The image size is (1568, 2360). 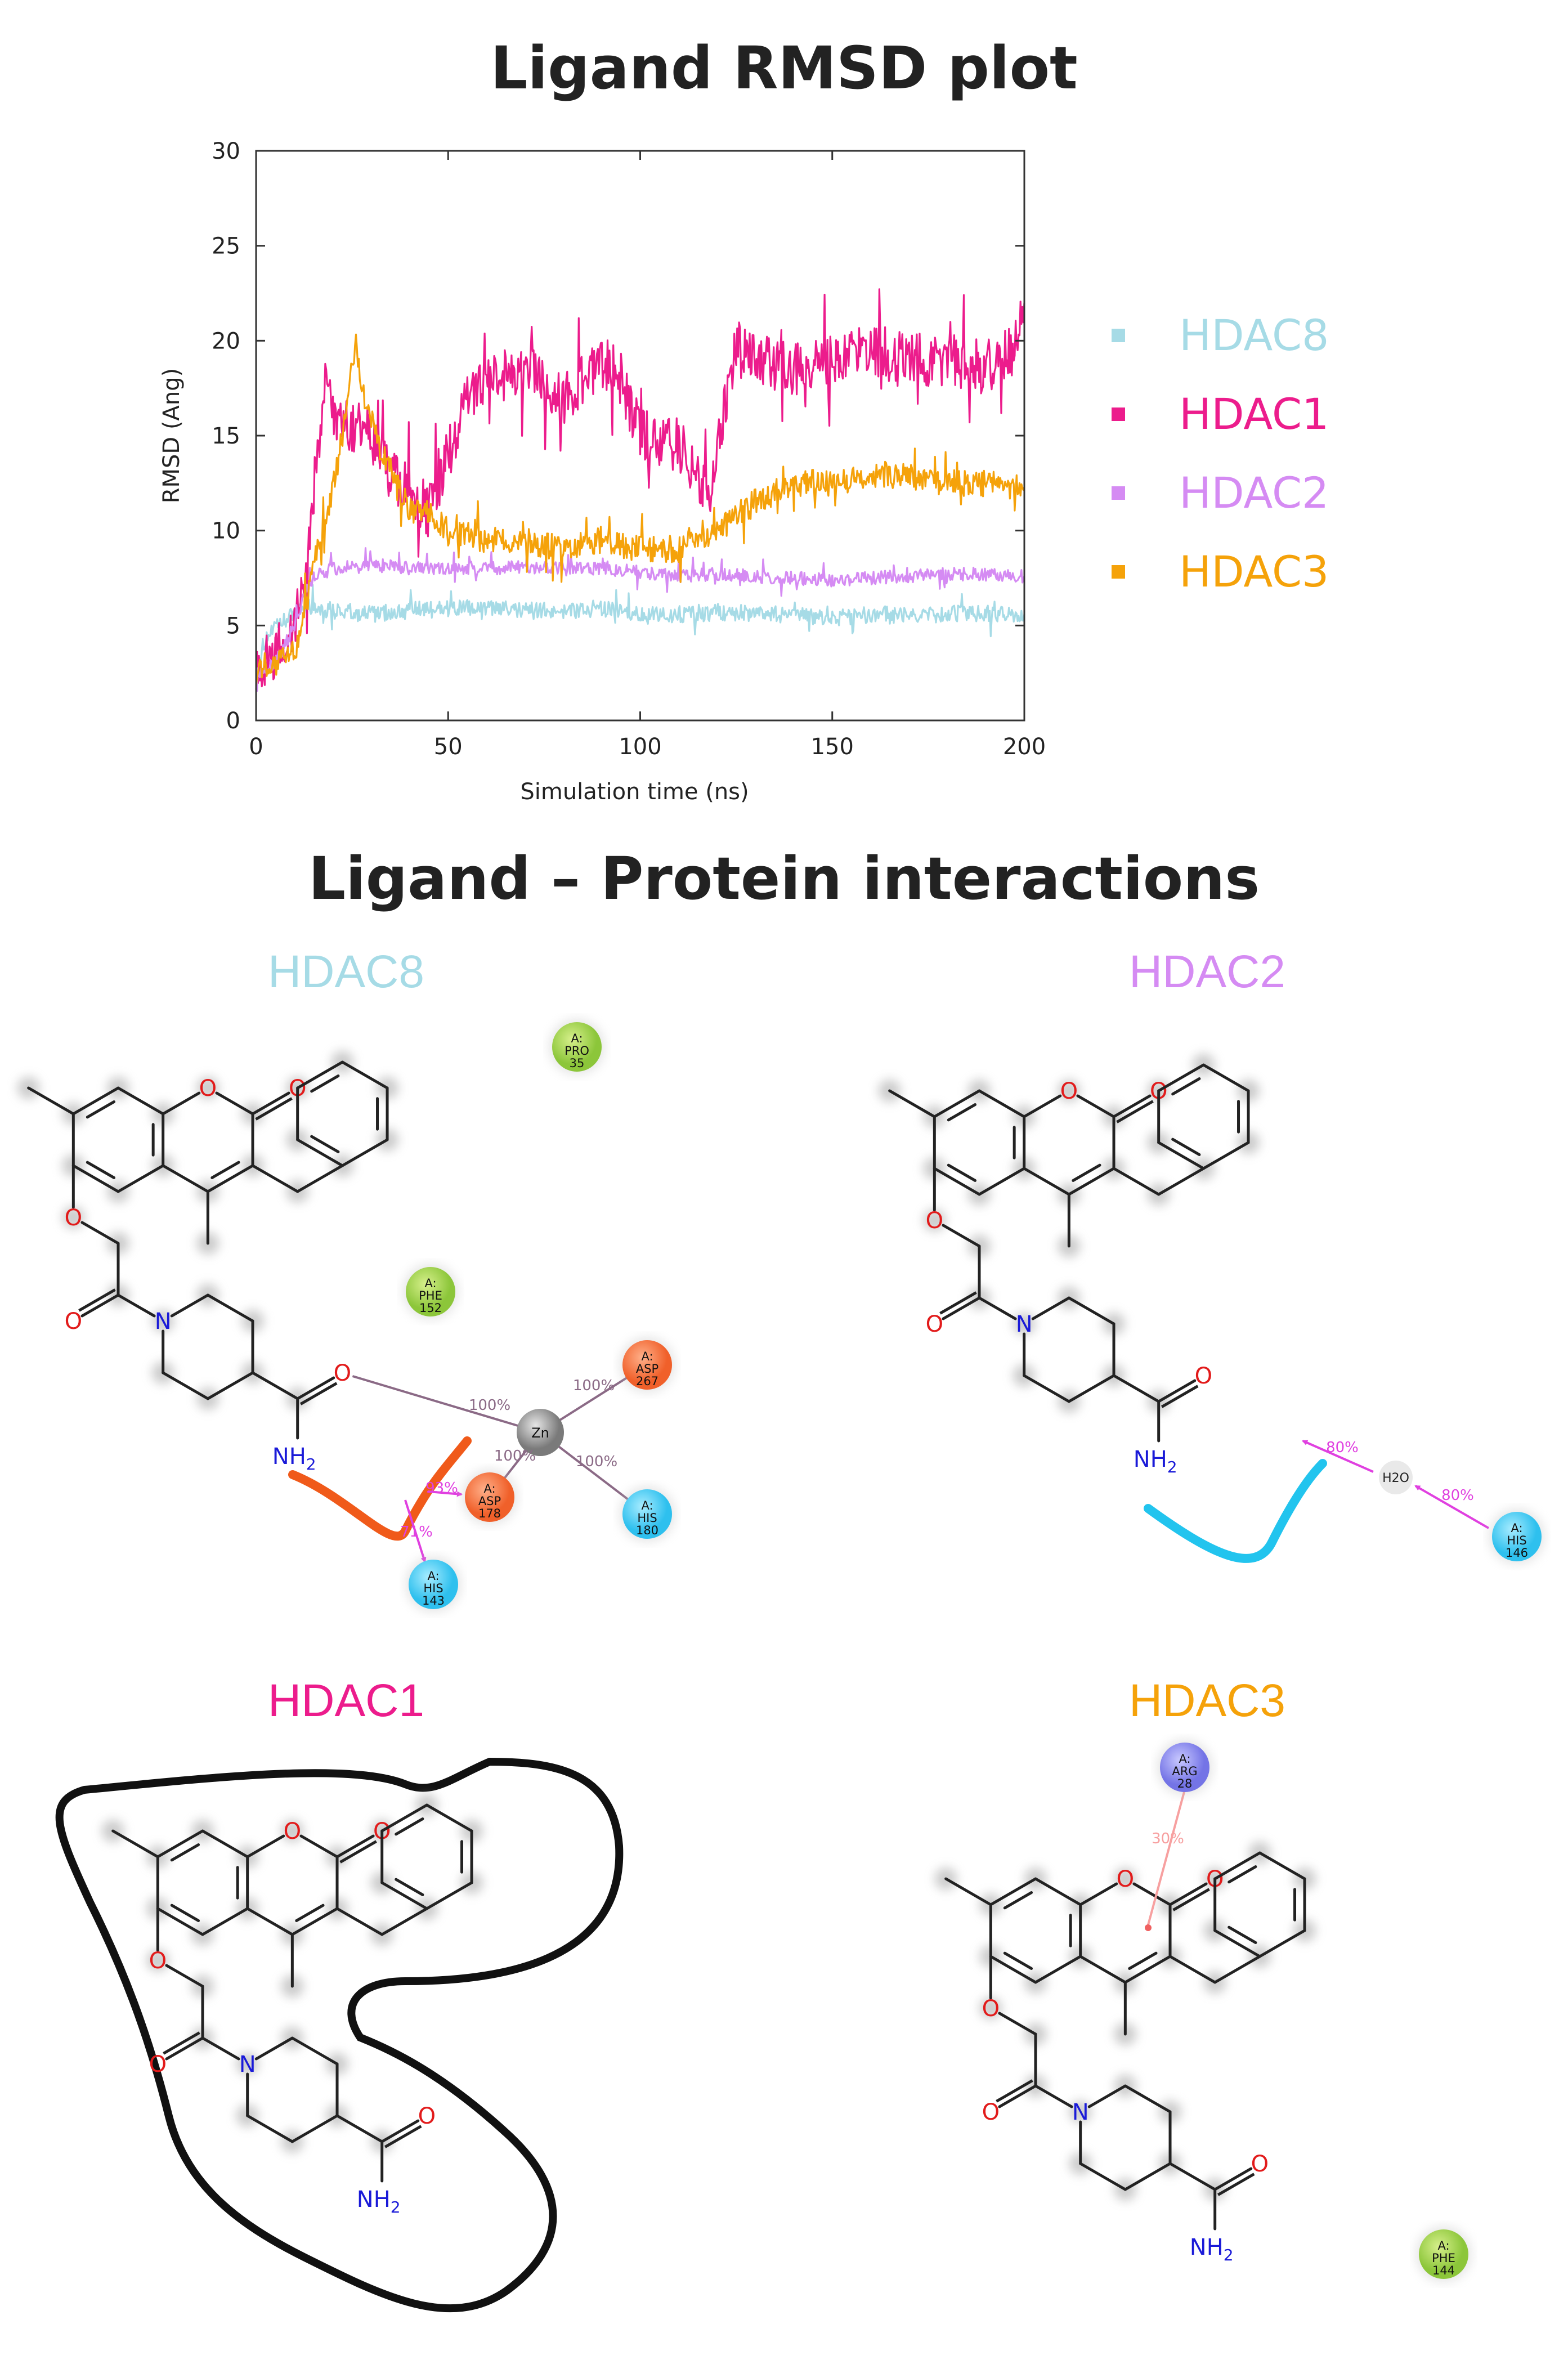 What do you see at coordinates (577, 1051) in the screenshot?
I see `residue-pro35-label: A: PRO 35` at bounding box center [577, 1051].